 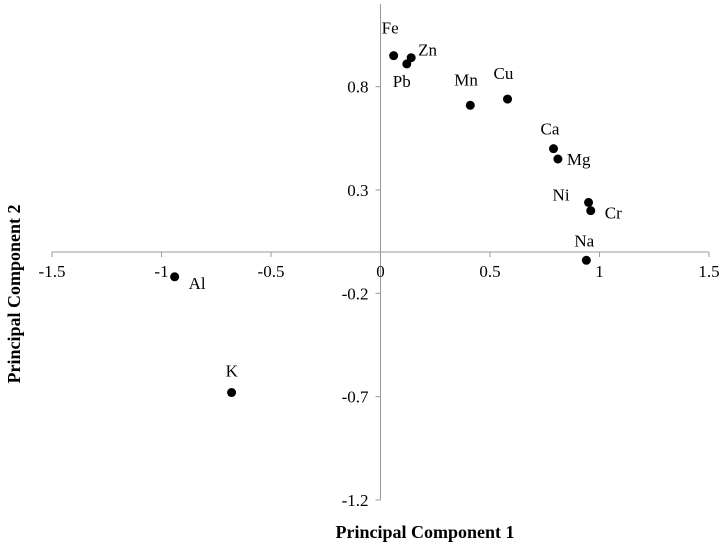 I want to click on y-tick-label: 0.3, so click(x=357, y=190).